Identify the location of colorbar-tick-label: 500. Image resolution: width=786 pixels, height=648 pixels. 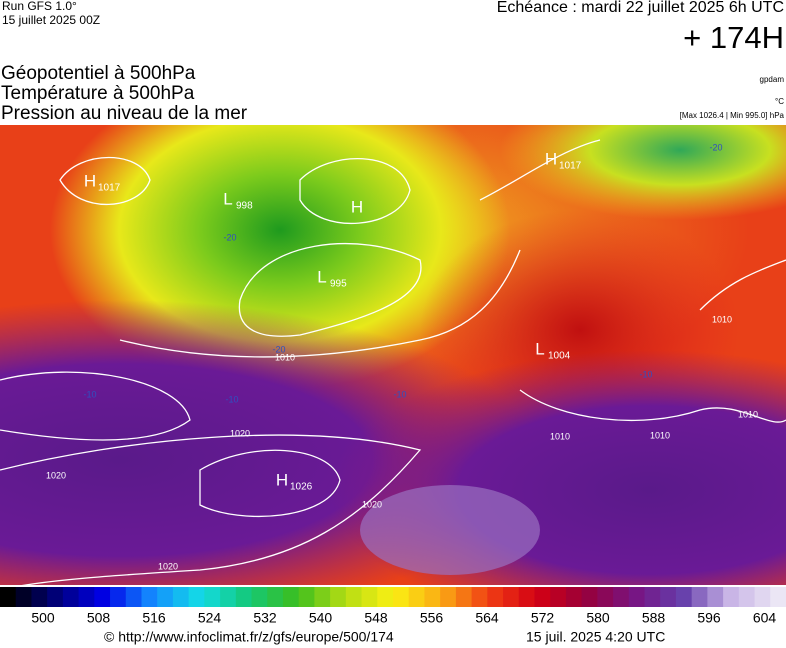
(43, 618).